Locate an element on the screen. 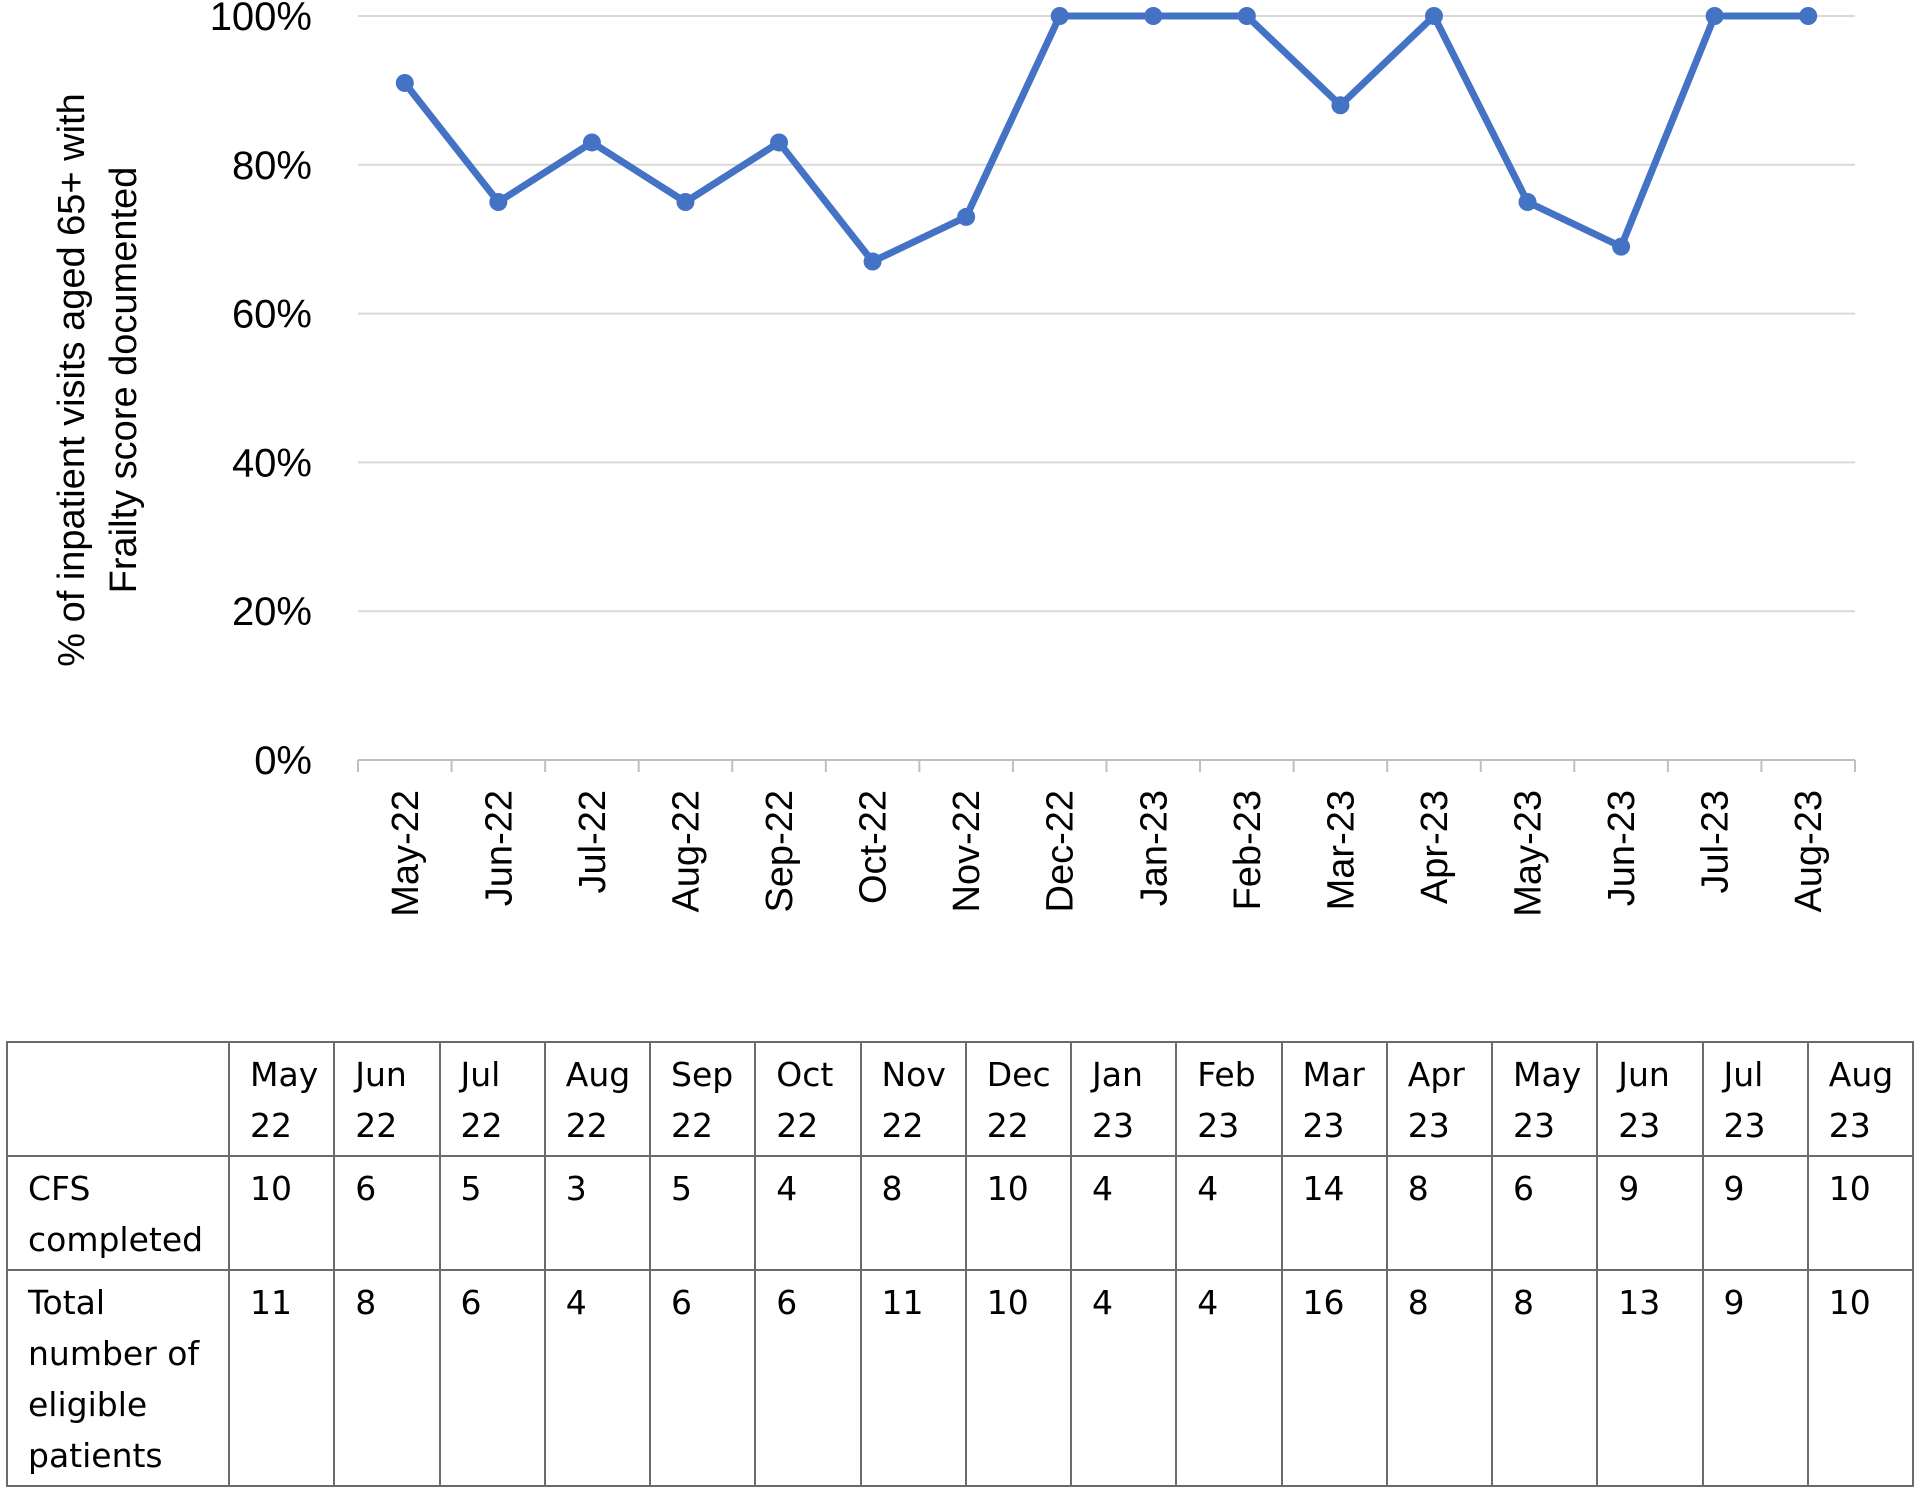  cell-text: Sep is located at coordinates (702, 1074).